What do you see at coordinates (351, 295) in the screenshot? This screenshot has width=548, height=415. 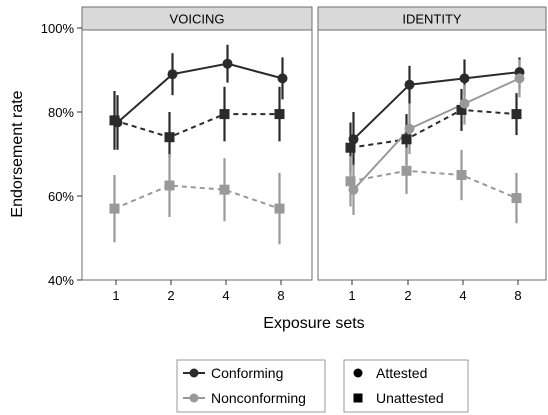 I see `x-tick-label-identity-1: 1` at bounding box center [351, 295].